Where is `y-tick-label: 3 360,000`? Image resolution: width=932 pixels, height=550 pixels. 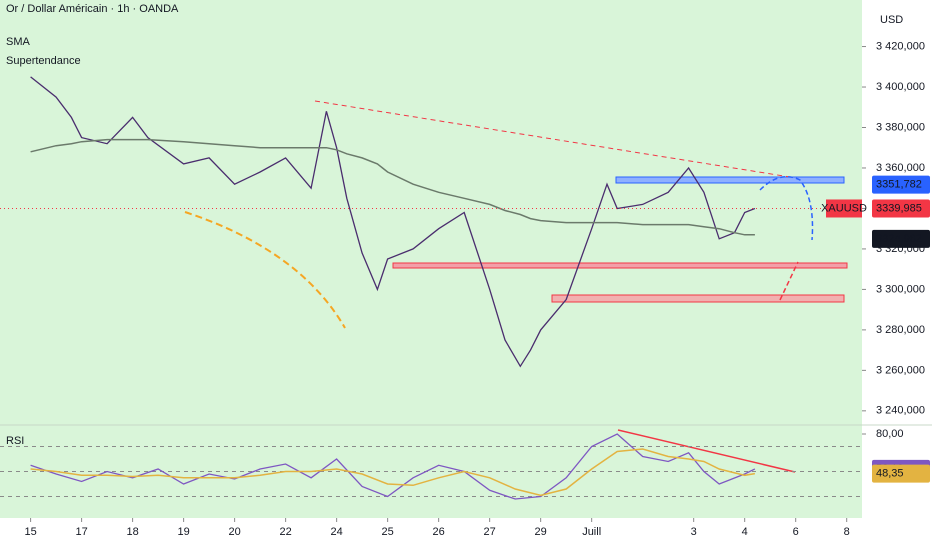 y-tick-label: 3 360,000 is located at coordinates (900, 168).